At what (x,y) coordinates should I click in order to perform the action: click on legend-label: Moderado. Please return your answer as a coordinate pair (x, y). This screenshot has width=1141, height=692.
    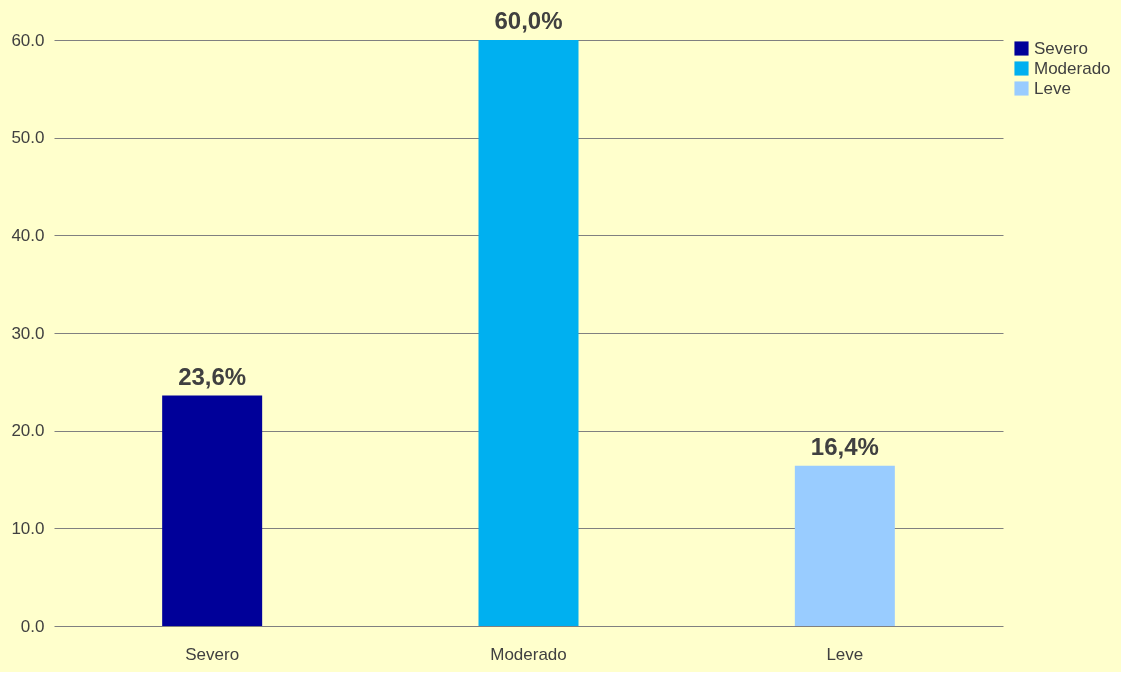
    Looking at the image, I should click on (1072, 68).